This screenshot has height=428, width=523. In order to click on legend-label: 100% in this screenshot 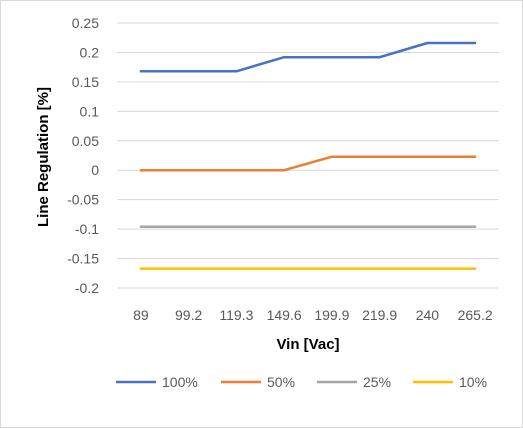, I will do `click(180, 382)`.